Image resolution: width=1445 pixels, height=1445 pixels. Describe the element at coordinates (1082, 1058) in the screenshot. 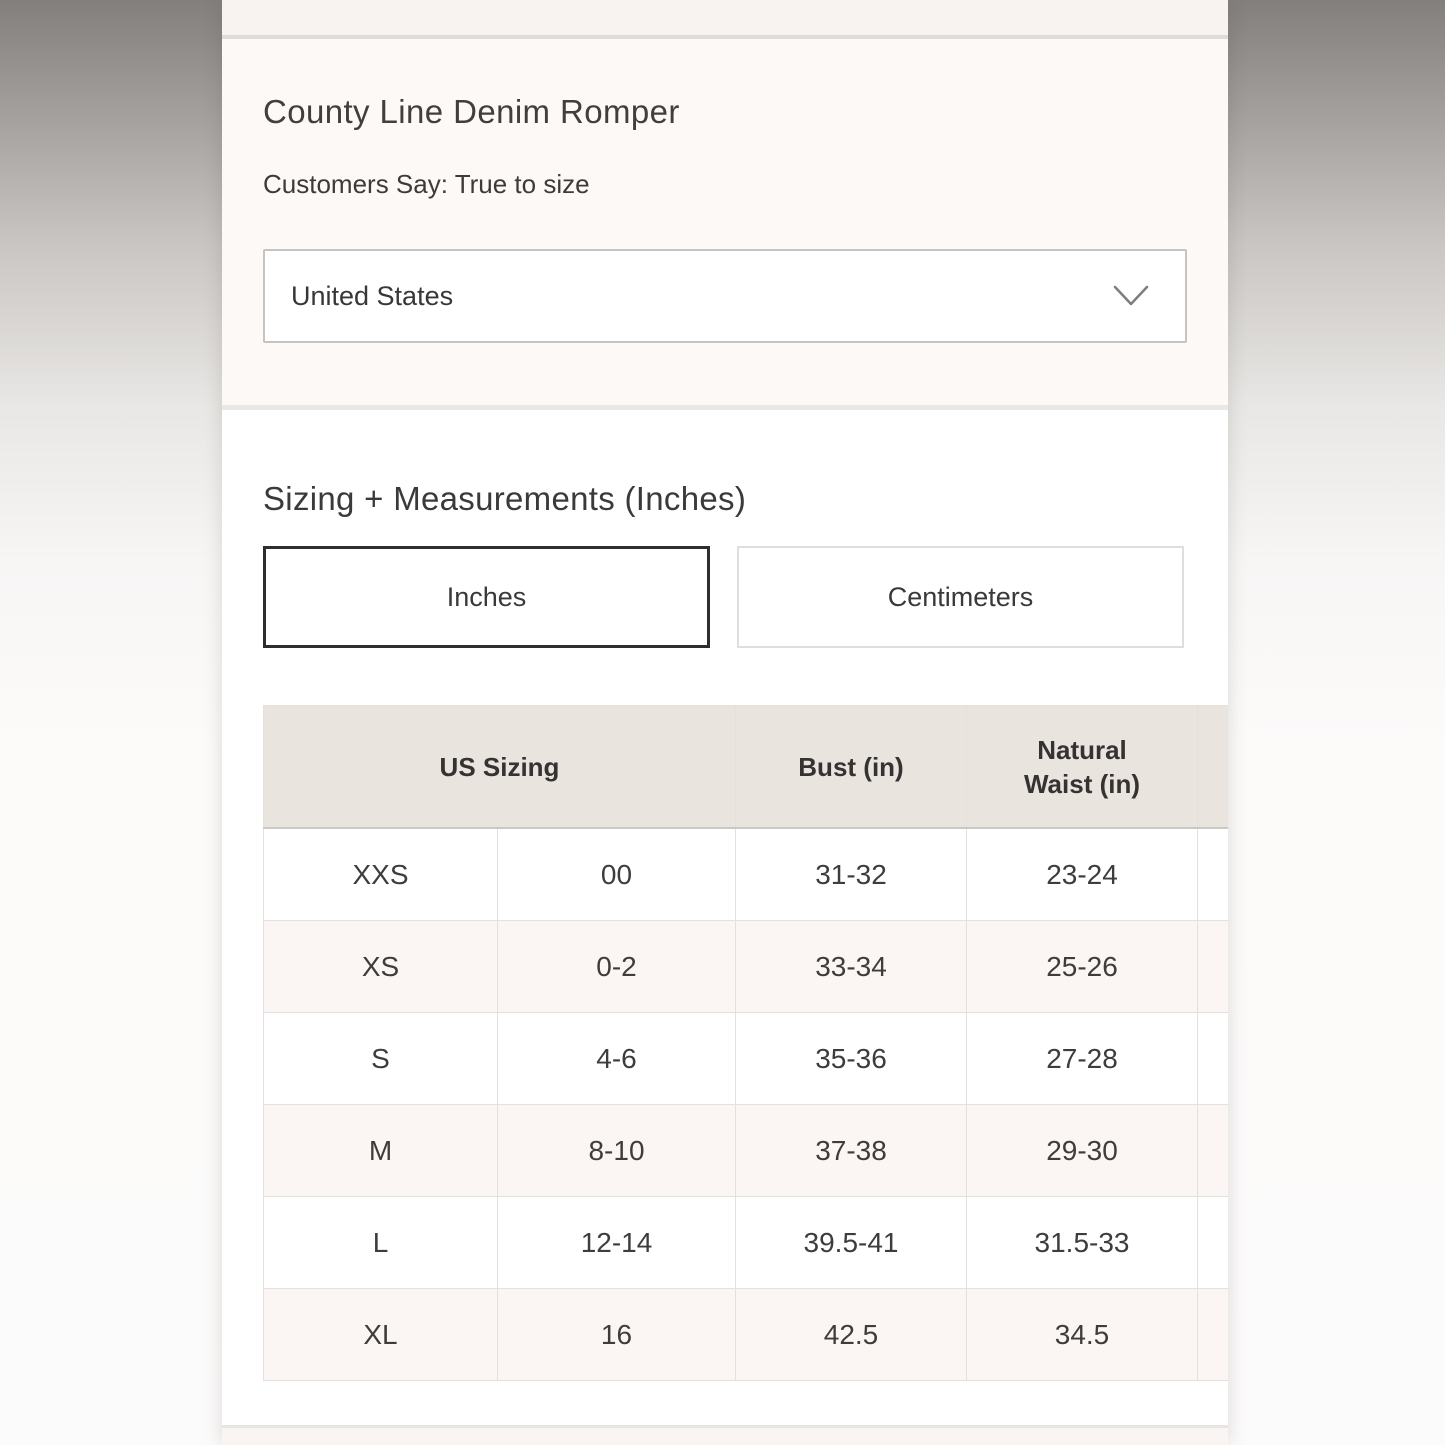

I see `waist-cell: 27-28` at that location.